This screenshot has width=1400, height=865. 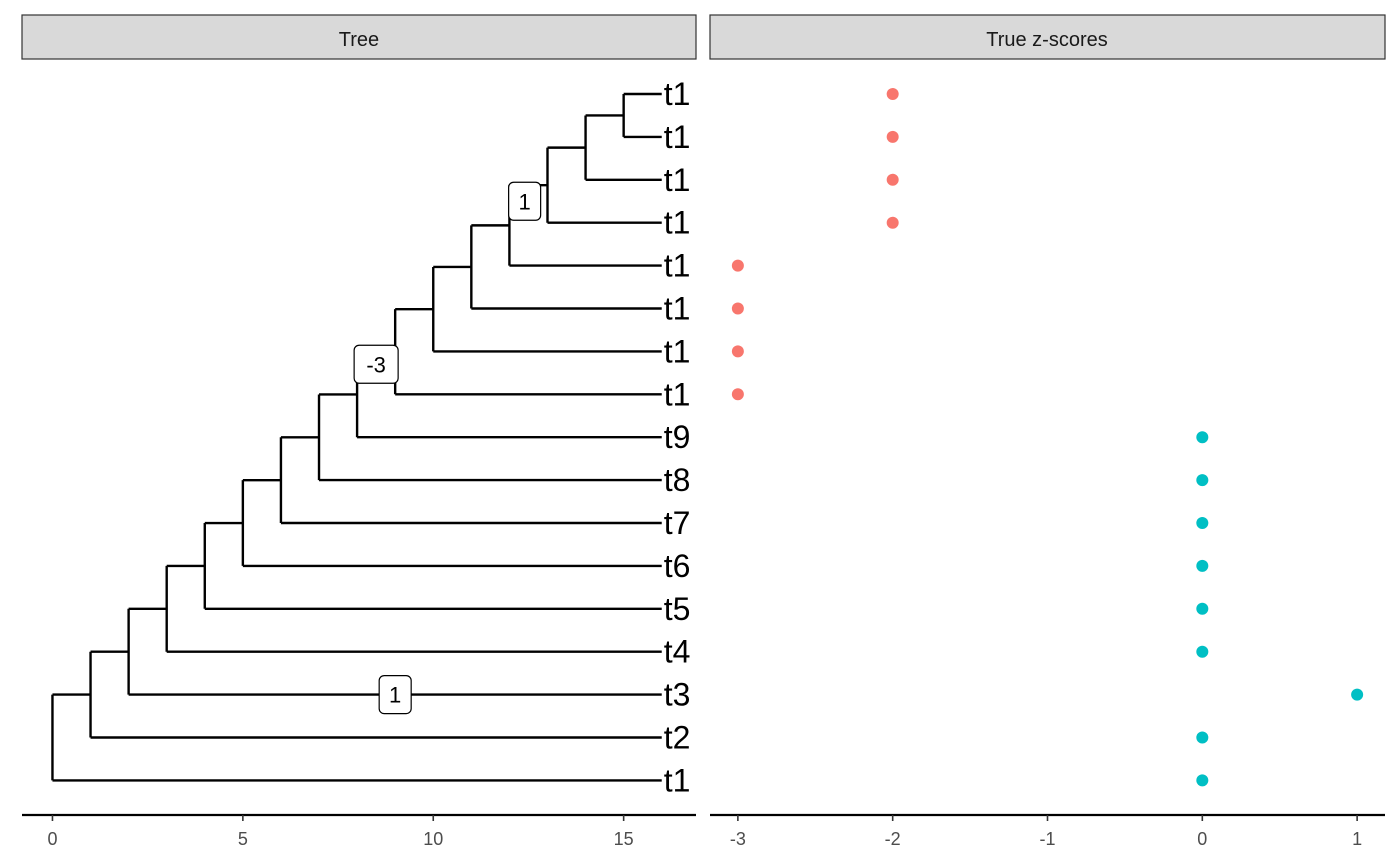 I want to click on tree-tip-label: t7, so click(x=677, y=523).